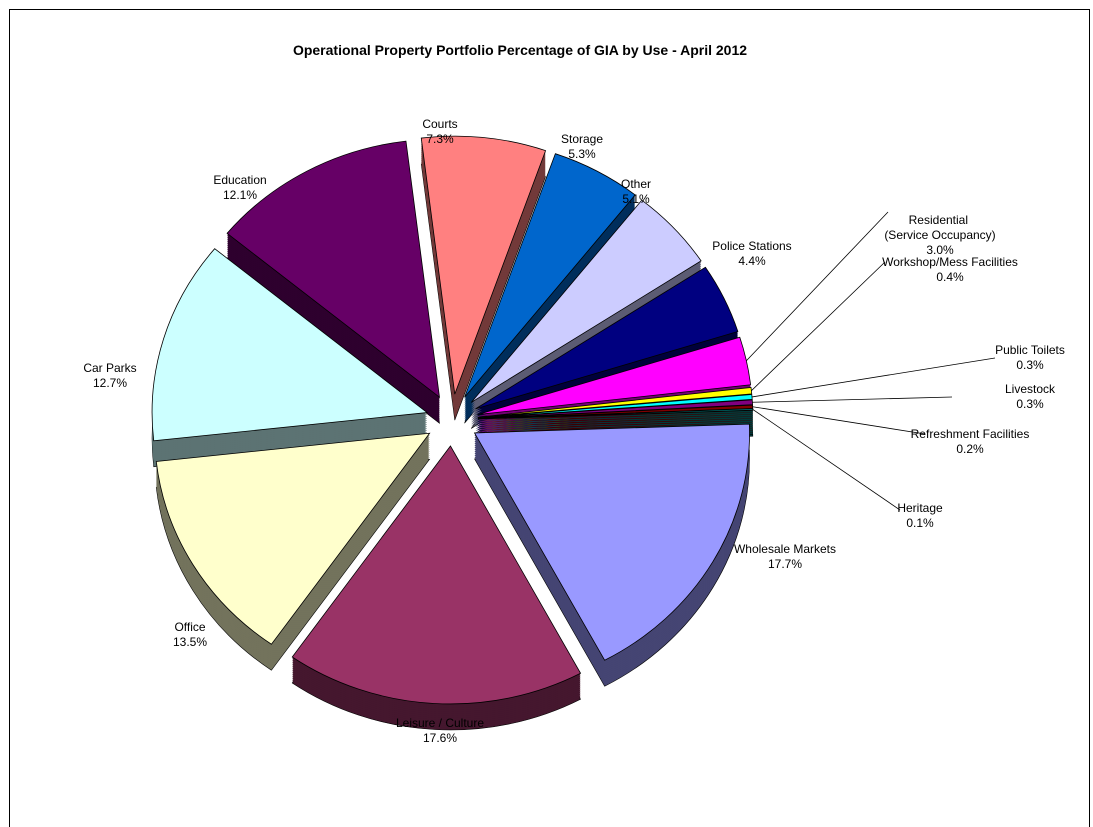  I want to click on slice-label: Courts, so click(439, 124).